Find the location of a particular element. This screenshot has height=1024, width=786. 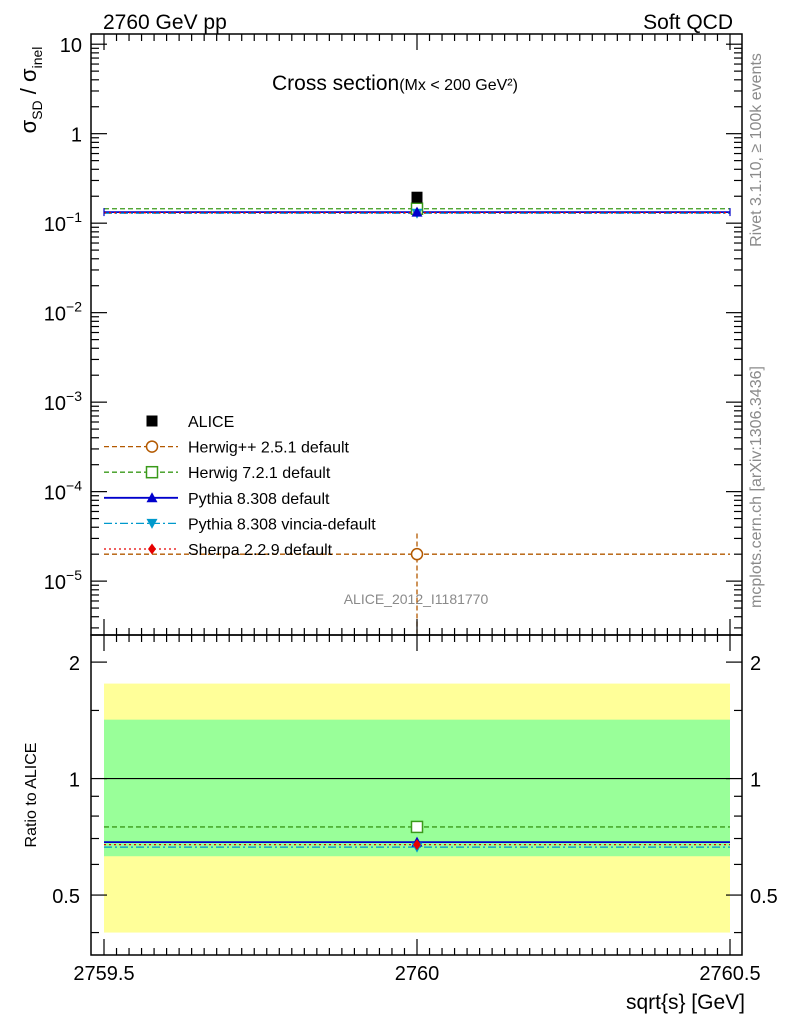

ratio-ylabel: Ratio to ALICE is located at coordinates (31, 795).